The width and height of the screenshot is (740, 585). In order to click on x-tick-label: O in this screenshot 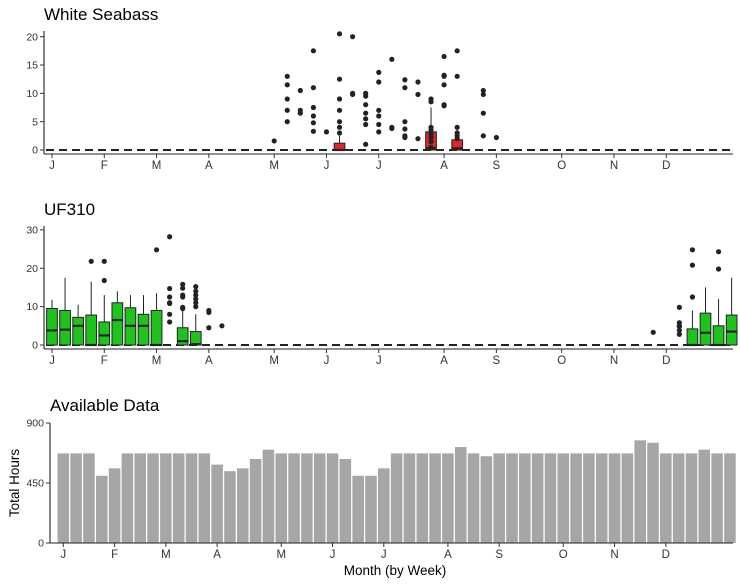, I will do `click(563, 555)`.